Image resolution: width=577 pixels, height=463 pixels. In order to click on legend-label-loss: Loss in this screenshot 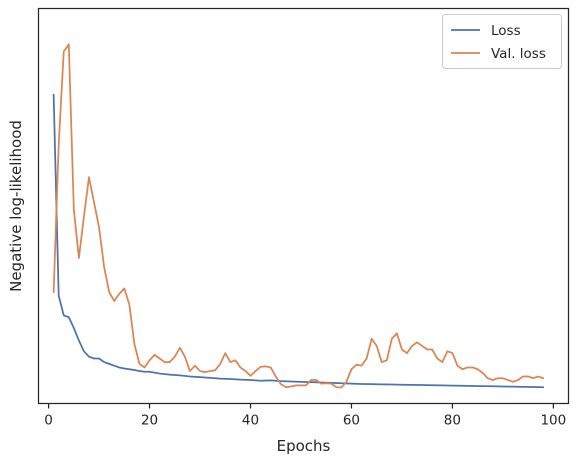, I will do `click(506, 31)`.